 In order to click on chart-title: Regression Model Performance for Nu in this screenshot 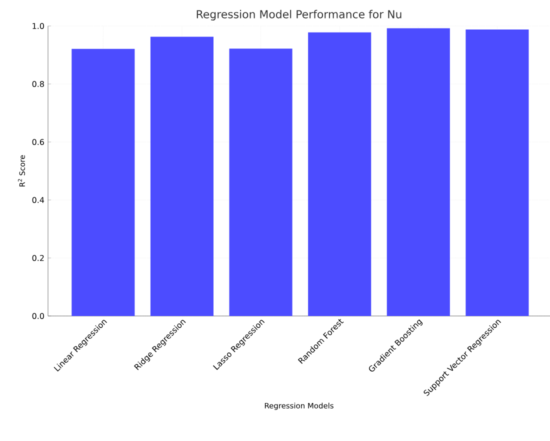, I will do `click(299, 15)`.